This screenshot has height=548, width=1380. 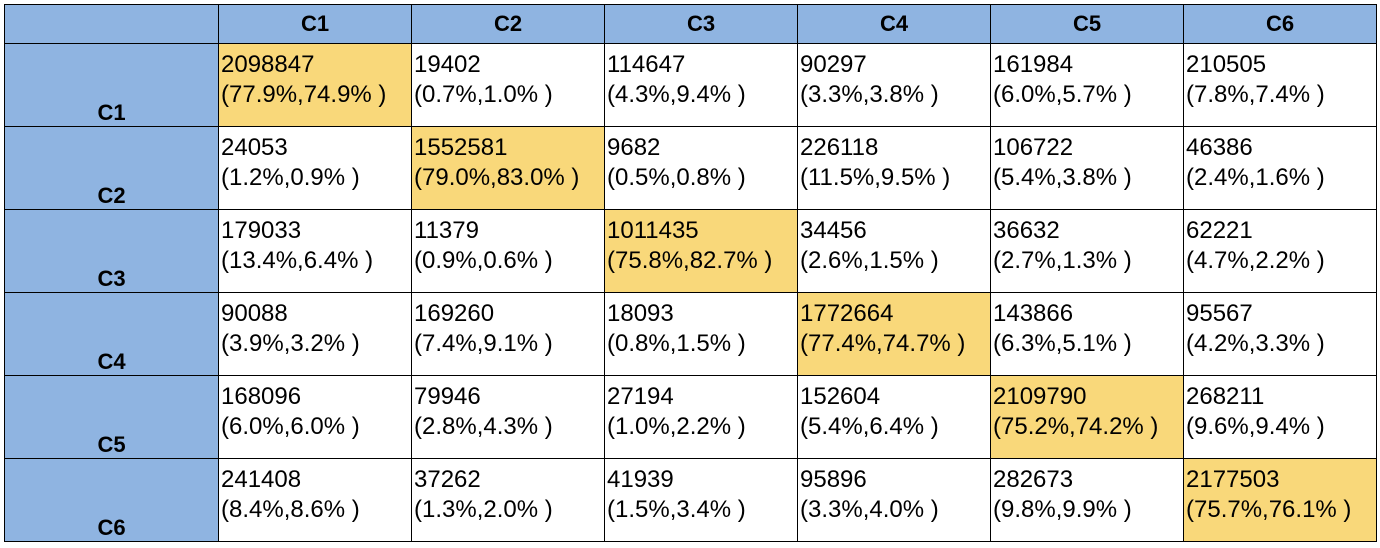 What do you see at coordinates (508, 24) in the screenshot?
I see `column-header: C2` at bounding box center [508, 24].